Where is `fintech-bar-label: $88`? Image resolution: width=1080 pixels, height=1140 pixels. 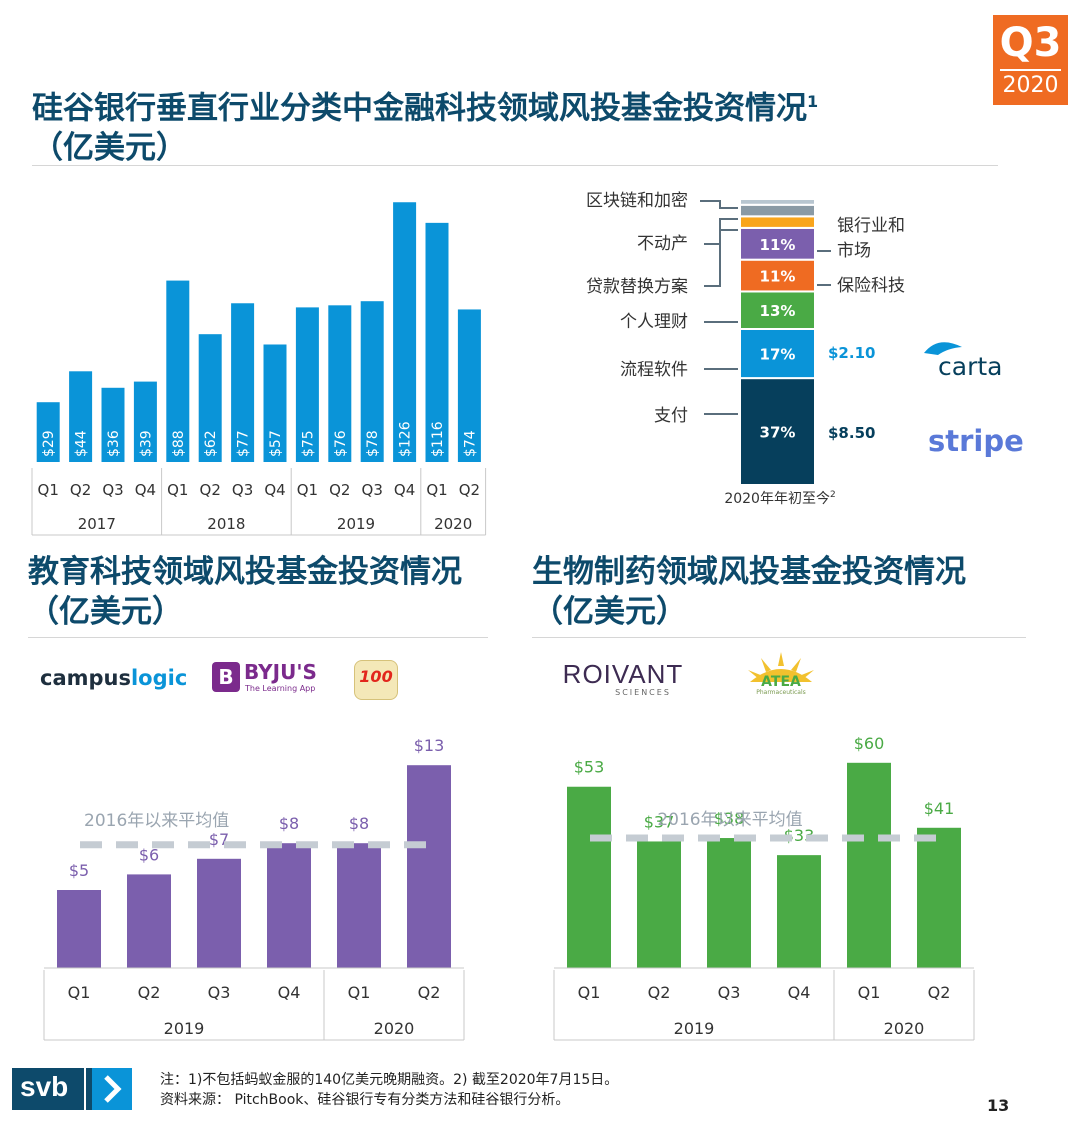
fintech-bar-label: $88 is located at coordinates (179, 443).